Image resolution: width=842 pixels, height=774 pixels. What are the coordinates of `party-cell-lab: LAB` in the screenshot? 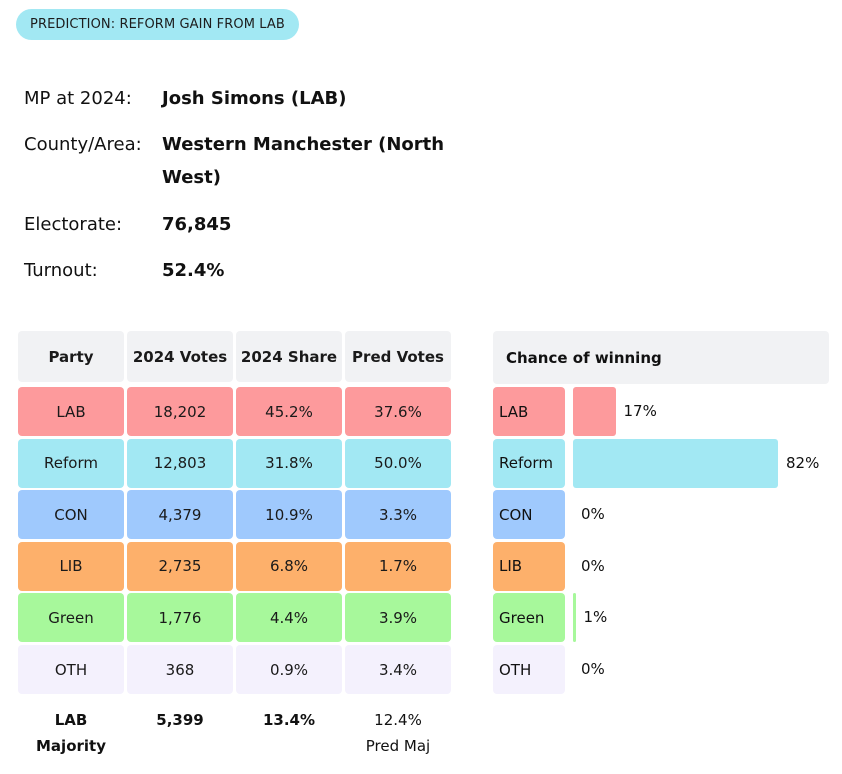 It's located at (71, 411).